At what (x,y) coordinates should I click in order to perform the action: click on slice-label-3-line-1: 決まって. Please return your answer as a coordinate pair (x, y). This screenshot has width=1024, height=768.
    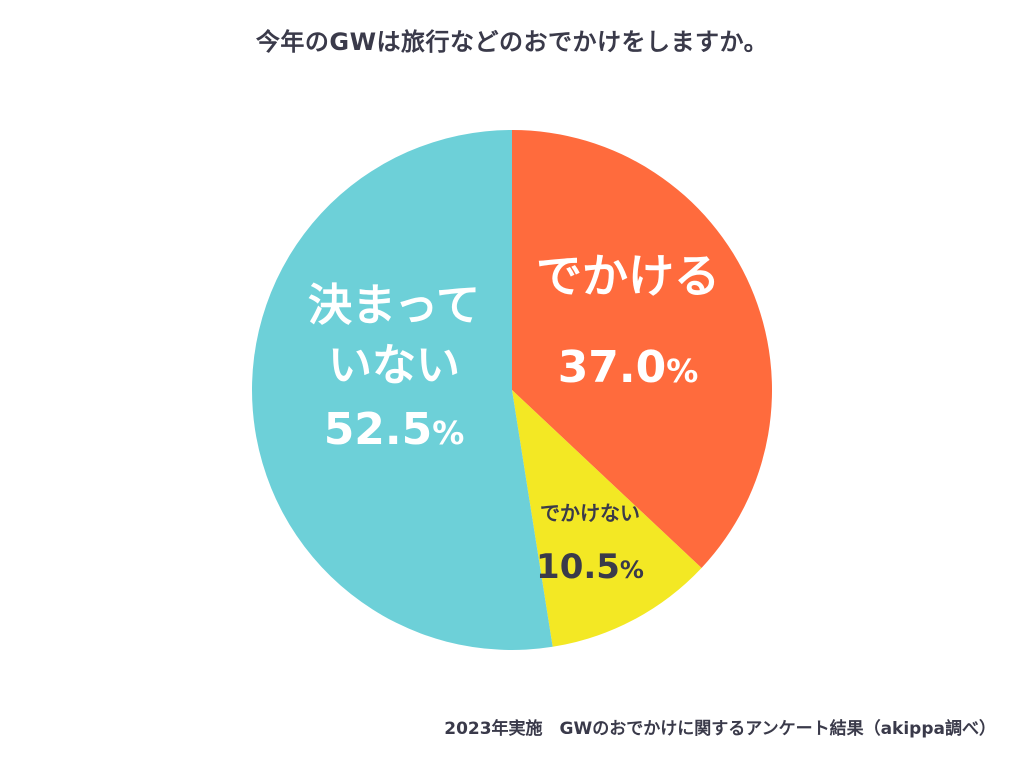
    Looking at the image, I should click on (394, 305).